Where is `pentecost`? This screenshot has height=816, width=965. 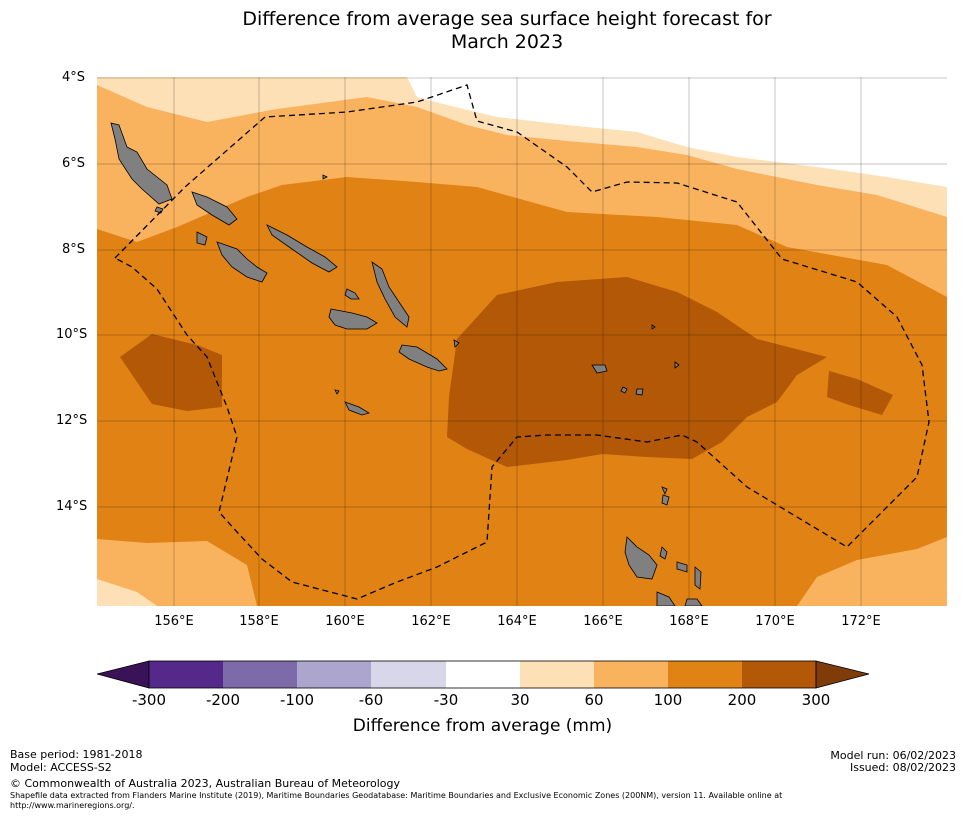 pentecost is located at coordinates (698, 578).